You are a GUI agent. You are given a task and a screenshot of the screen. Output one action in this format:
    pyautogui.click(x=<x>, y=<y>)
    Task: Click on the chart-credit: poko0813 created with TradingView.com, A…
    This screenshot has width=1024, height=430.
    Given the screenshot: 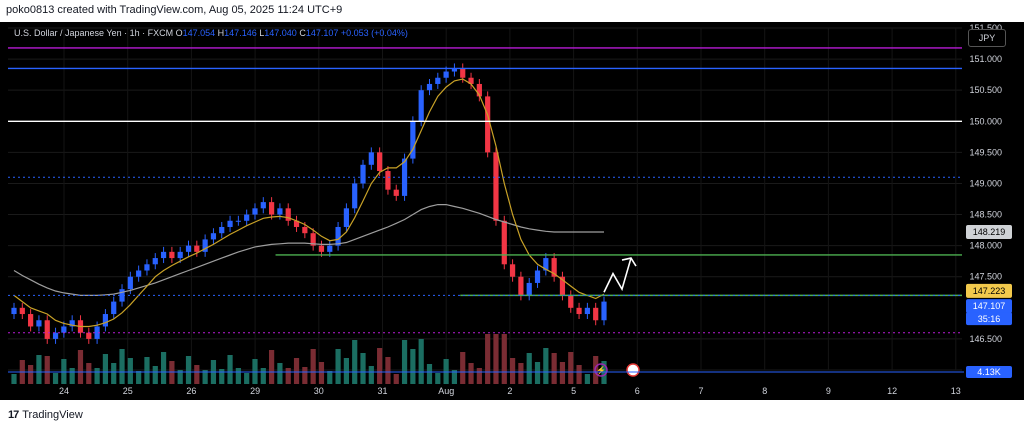 What is the action you would take?
    pyautogui.click(x=174, y=10)
    